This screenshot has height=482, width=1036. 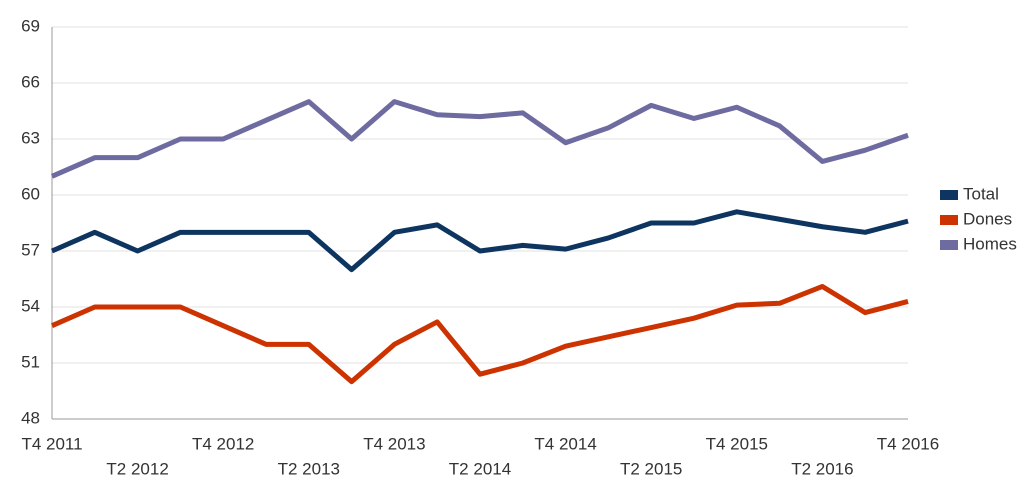 I want to click on y-tick-label: 60, so click(x=30, y=193).